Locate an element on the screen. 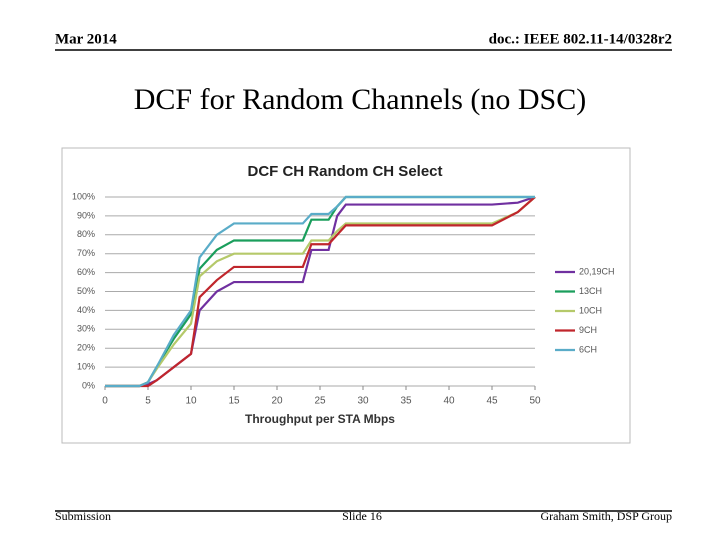 Image resolution: width=720 pixels, height=540 pixels. x-tick-label: 45 is located at coordinates (492, 401).